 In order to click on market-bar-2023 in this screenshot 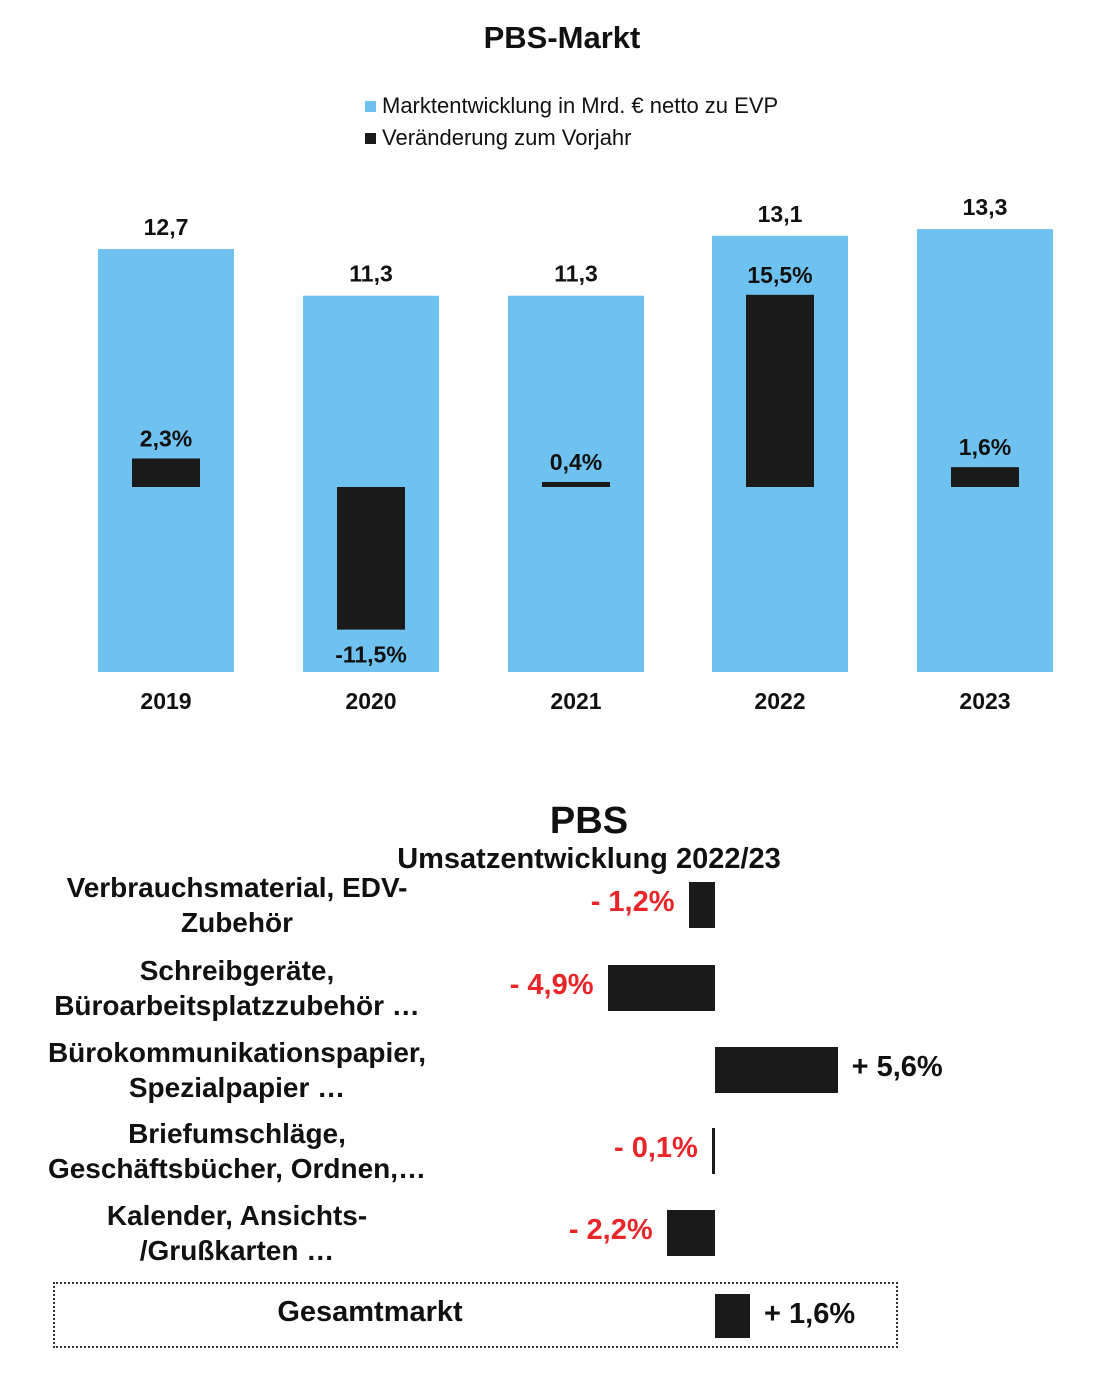, I will do `click(985, 451)`.